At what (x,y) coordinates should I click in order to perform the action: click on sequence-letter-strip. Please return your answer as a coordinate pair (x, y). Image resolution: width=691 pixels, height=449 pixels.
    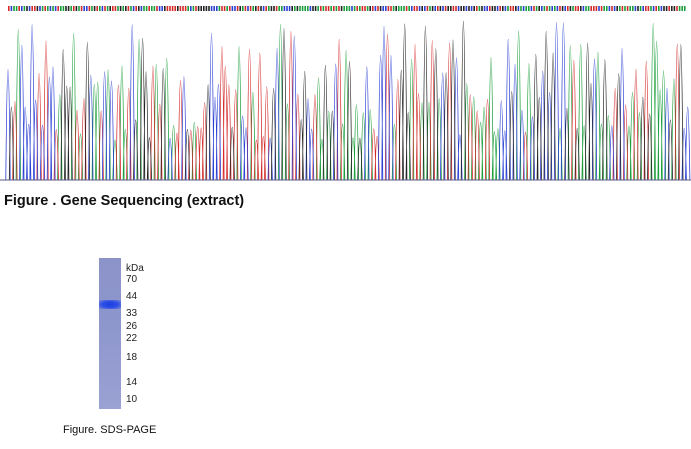
    Looking at the image, I should click on (347, 8).